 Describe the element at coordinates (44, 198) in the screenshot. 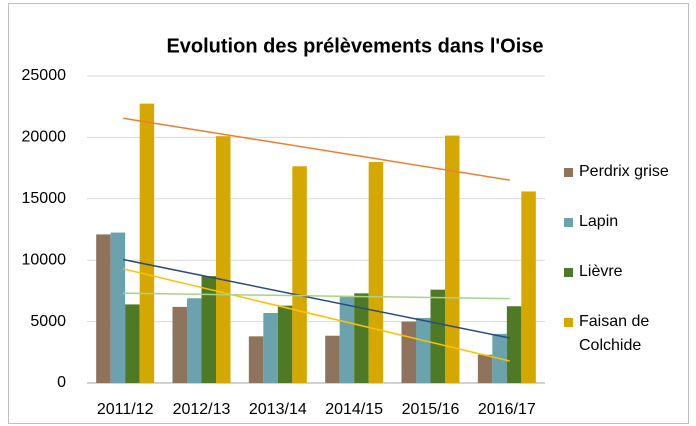

I see `y-tick-label: 15000` at that location.